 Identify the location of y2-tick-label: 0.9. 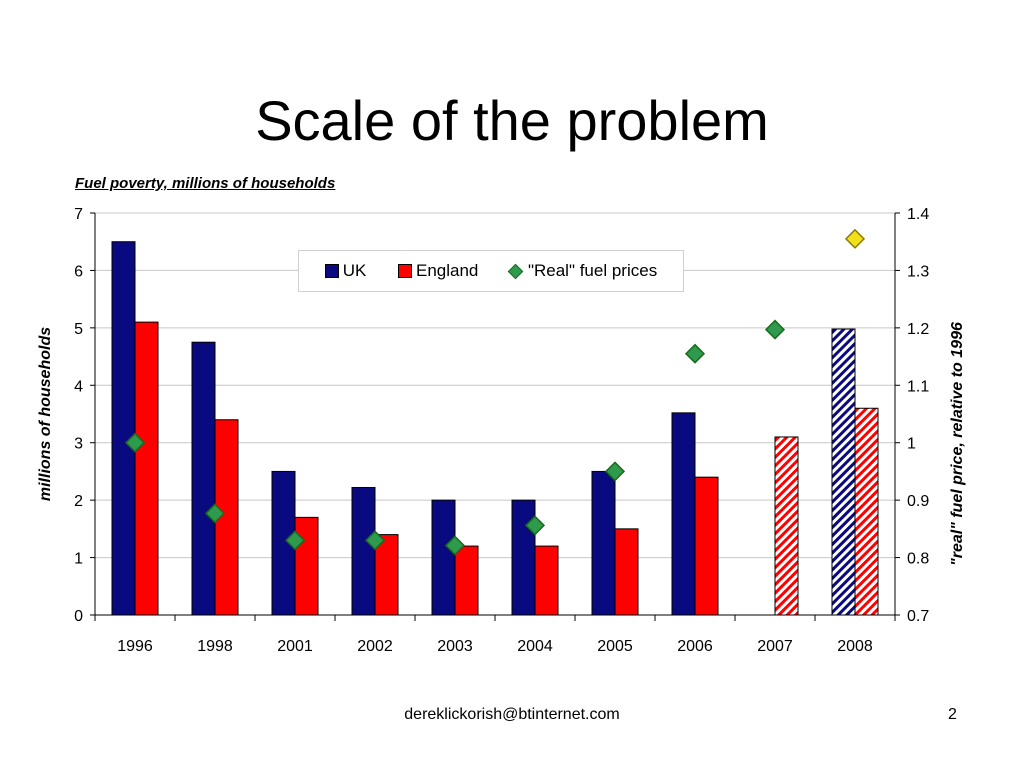
(918, 501).